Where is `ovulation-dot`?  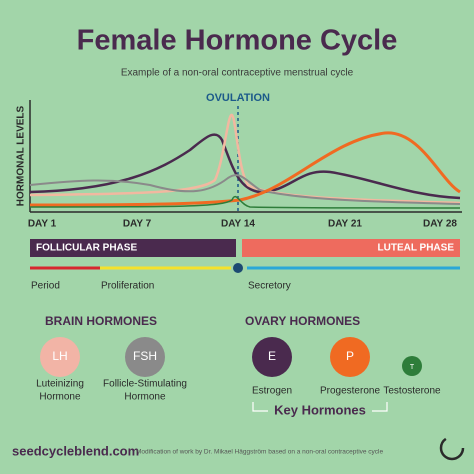 ovulation-dot is located at coordinates (238, 268).